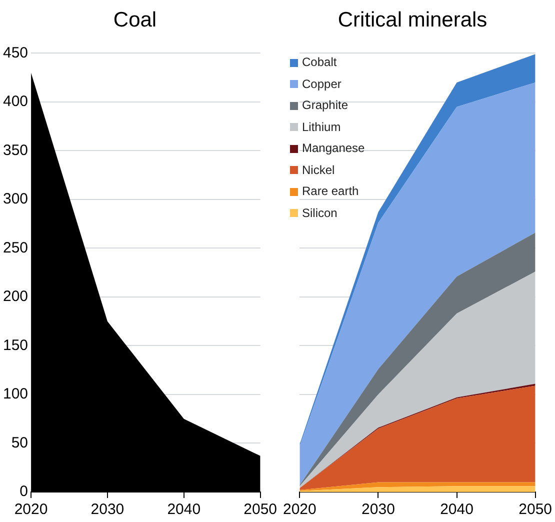 Image resolution: width=555 pixels, height=522 pixels. Describe the element at coordinates (15, 199) in the screenshot. I see `y-tick-label: 300` at that location.